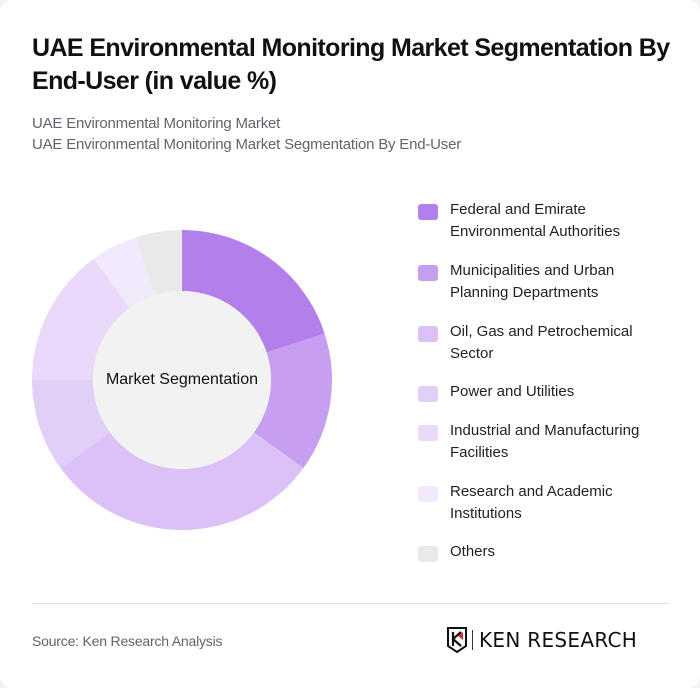 The image size is (700, 688). I want to click on legend-item: Research and Academic Institutions, so click(548, 503).